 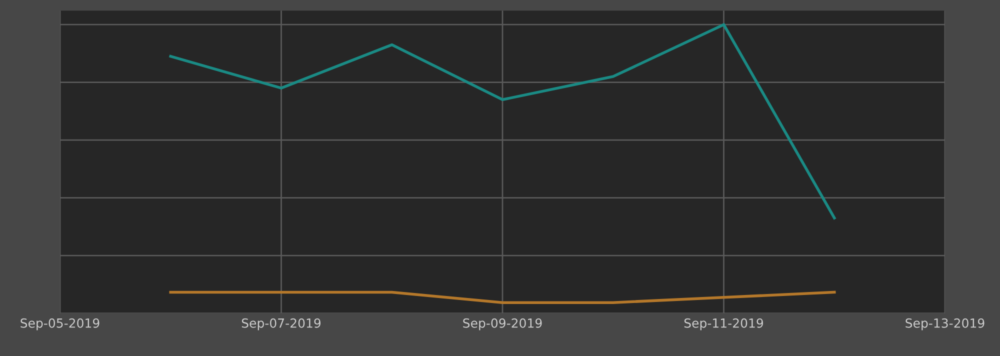 What do you see at coordinates (945, 324) in the screenshot?
I see `x-tick-label: Sep-13-2019` at bounding box center [945, 324].